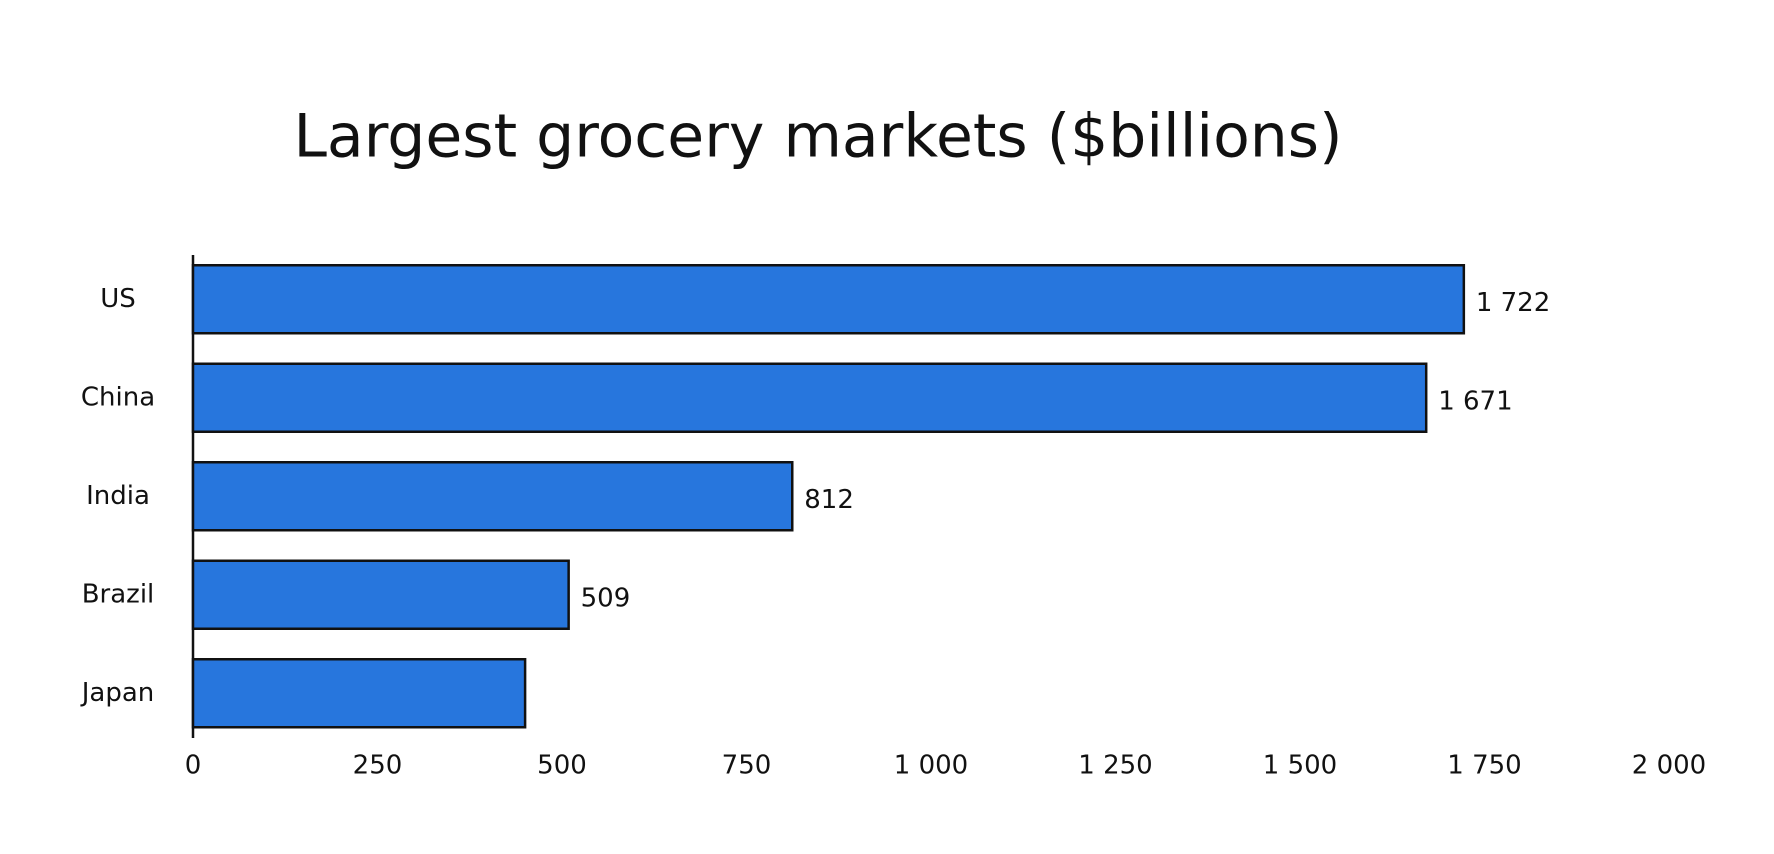 The image size is (1774, 854). Describe the element at coordinates (118, 496) in the screenshot. I see `y-tick-label: India` at that location.